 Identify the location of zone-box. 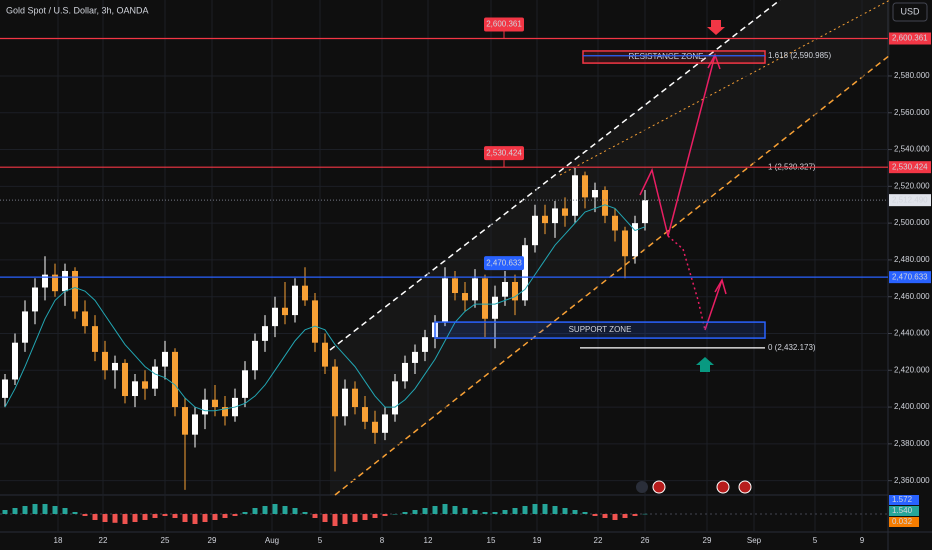
(600, 330).